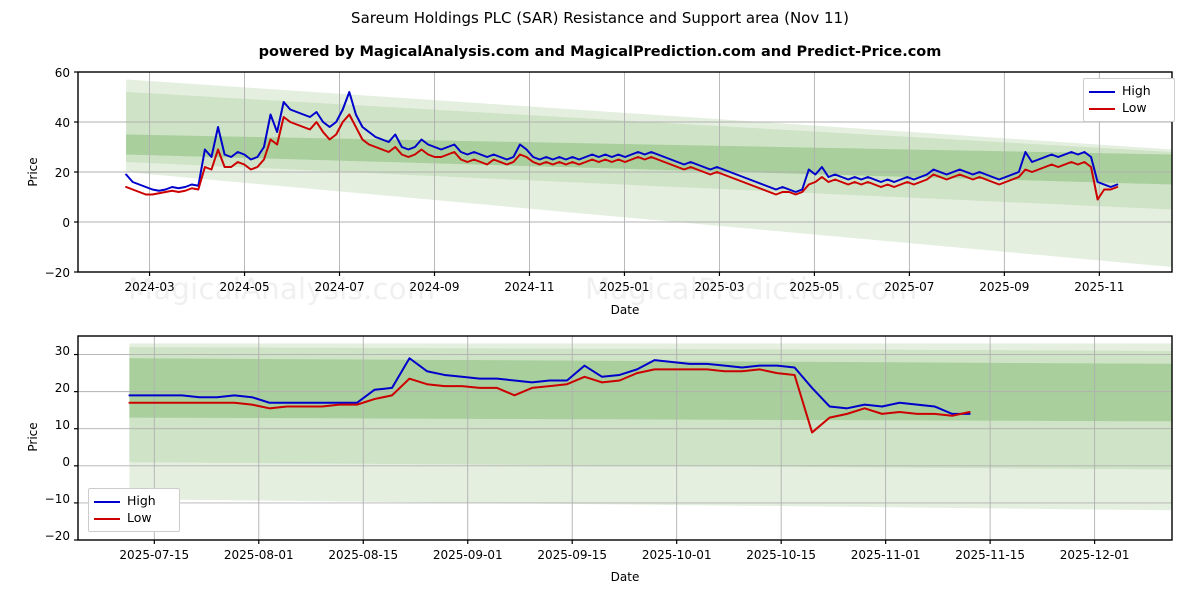 The image size is (1200, 600). What do you see at coordinates (57, 499) in the screenshot?
I see `lower-ytick-neg10: −10` at bounding box center [57, 499].